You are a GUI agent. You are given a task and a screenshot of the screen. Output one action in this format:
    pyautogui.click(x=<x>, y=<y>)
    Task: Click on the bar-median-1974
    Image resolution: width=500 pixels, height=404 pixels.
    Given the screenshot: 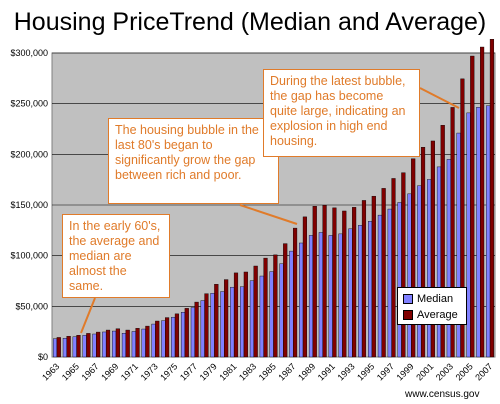 What is the action you would take?
    pyautogui.click(x=163, y=339)
    